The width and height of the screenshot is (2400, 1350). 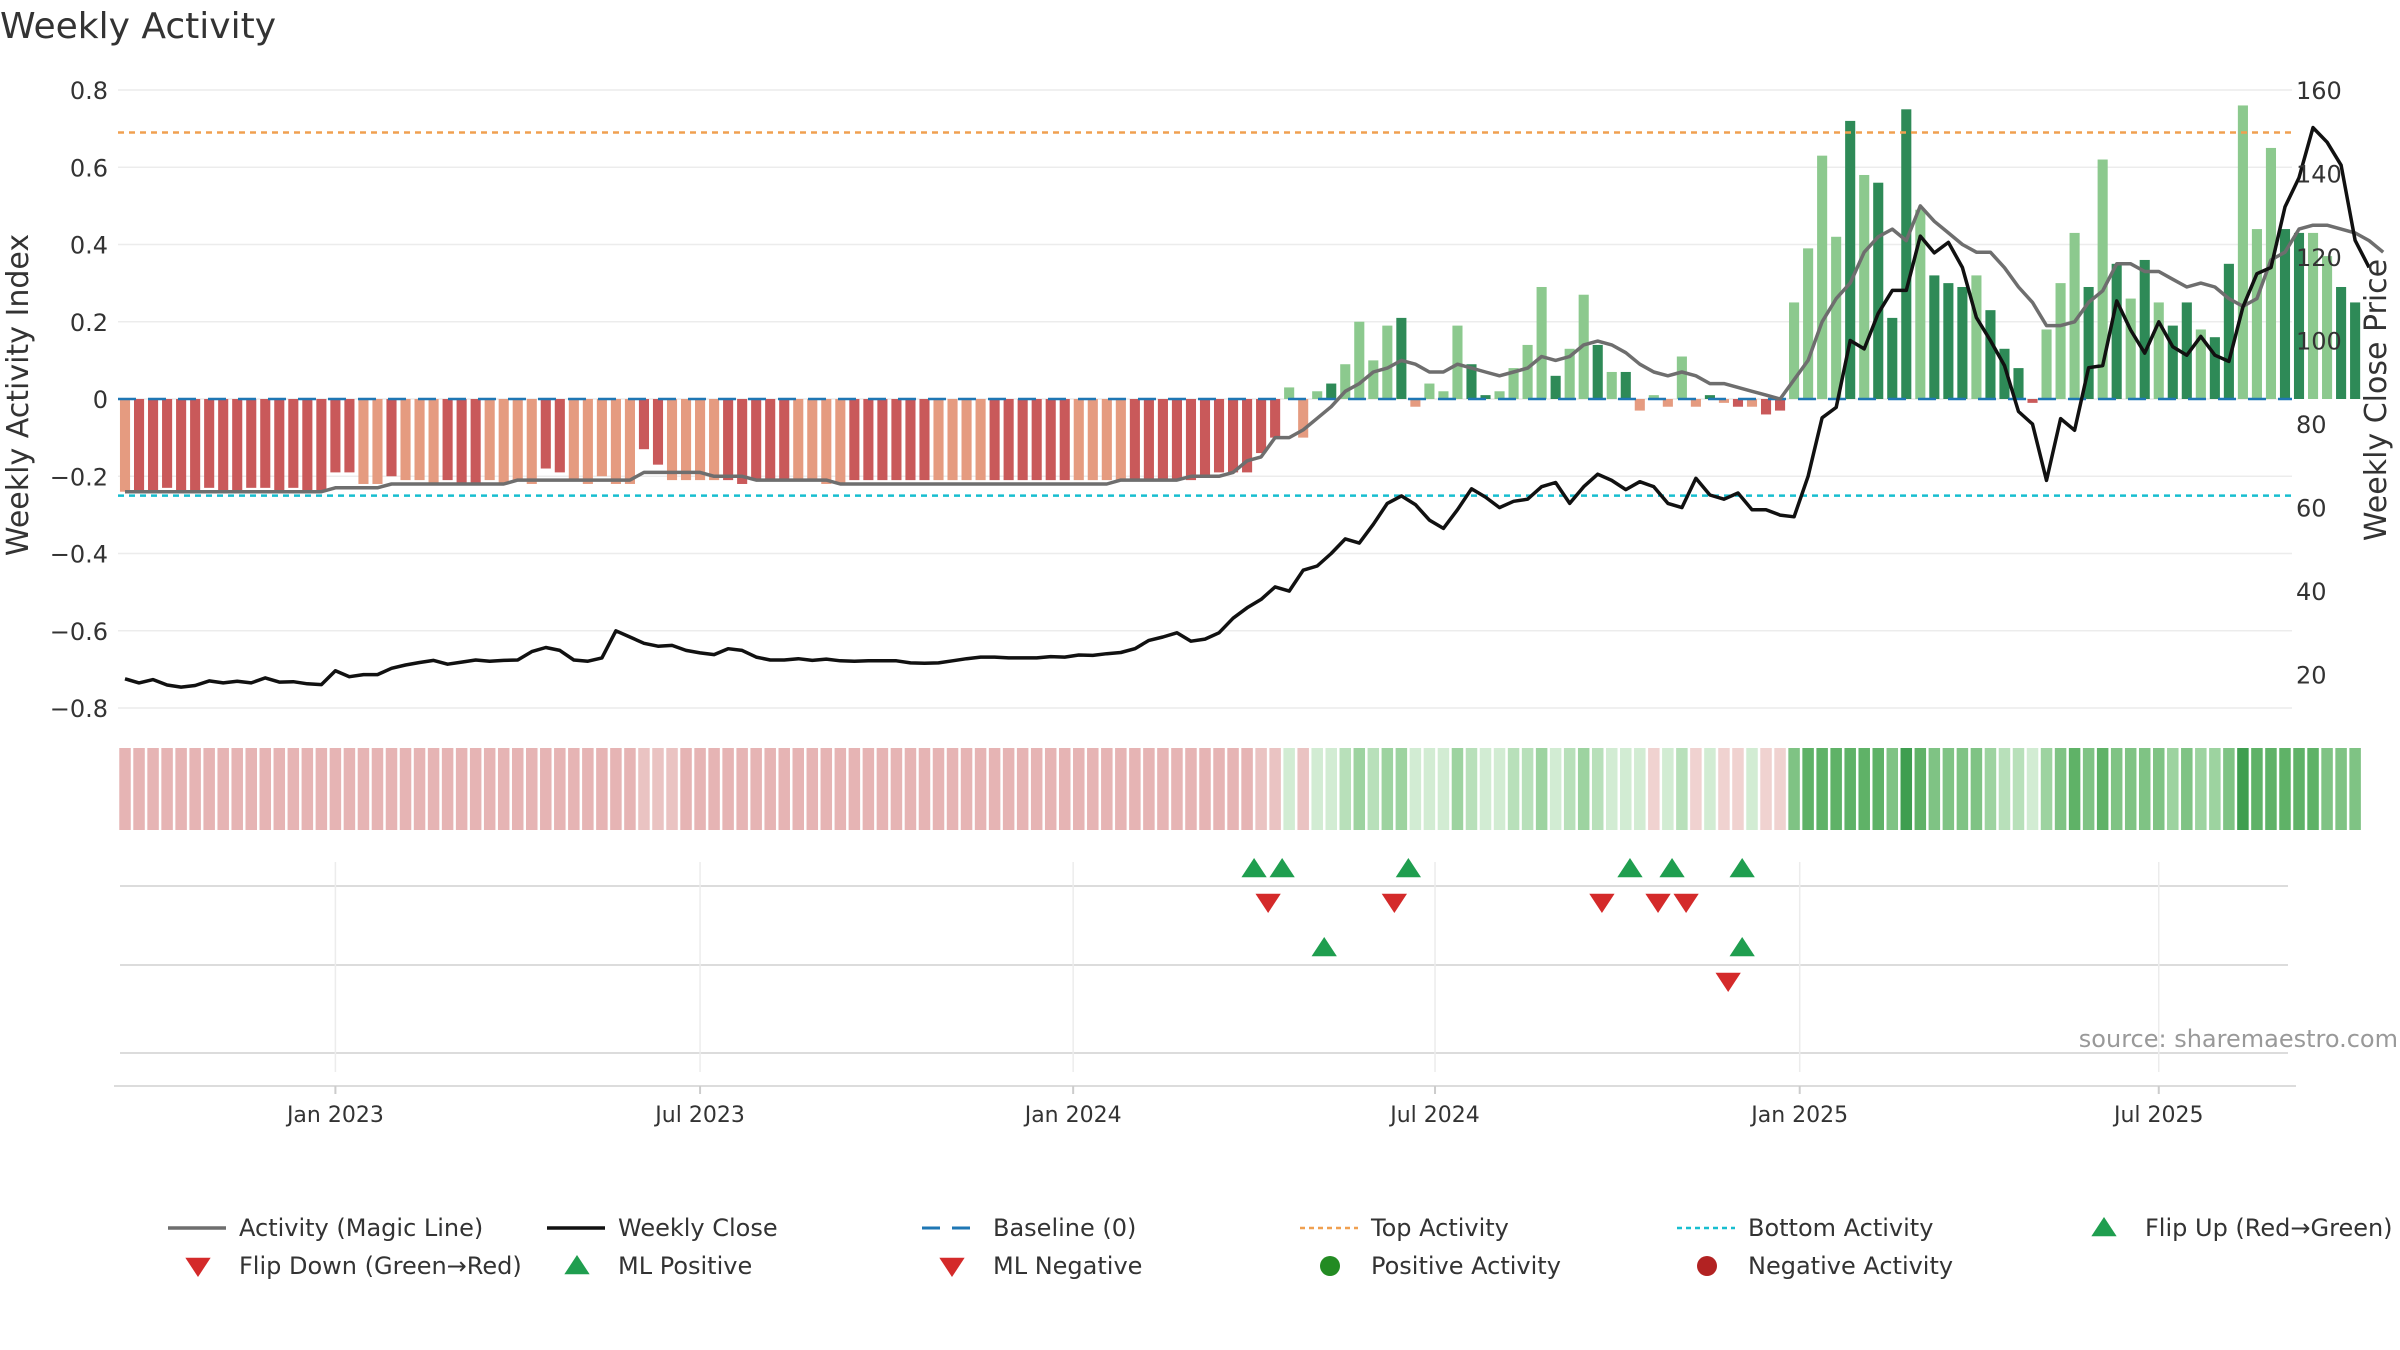 I want to click on y-right-tick-label: 120, so click(x=2319, y=258).